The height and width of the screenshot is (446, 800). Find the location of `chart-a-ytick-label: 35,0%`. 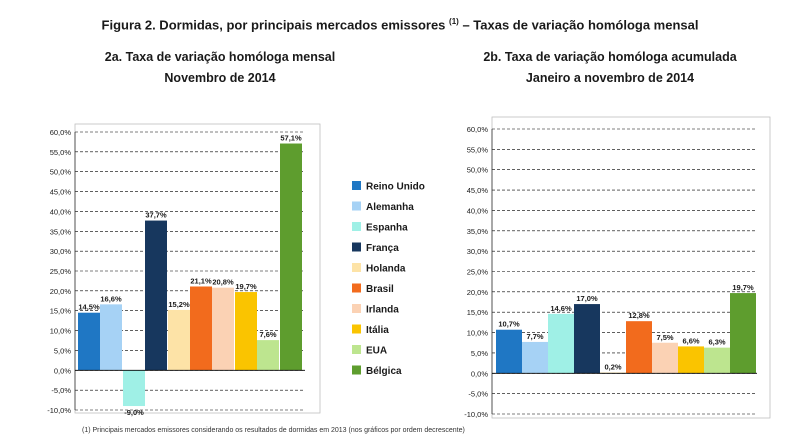

chart-a-ytick-label: 35,0% is located at coordinates (61, 231).